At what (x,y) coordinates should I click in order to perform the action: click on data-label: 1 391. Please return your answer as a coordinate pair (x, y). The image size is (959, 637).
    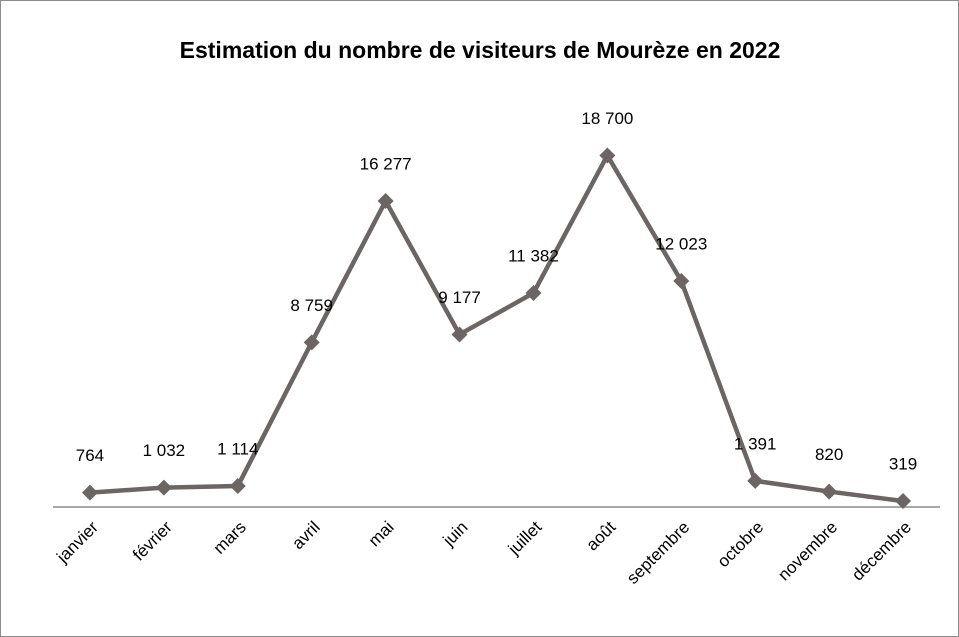
    Looking at the image, I should click on (755, 443).